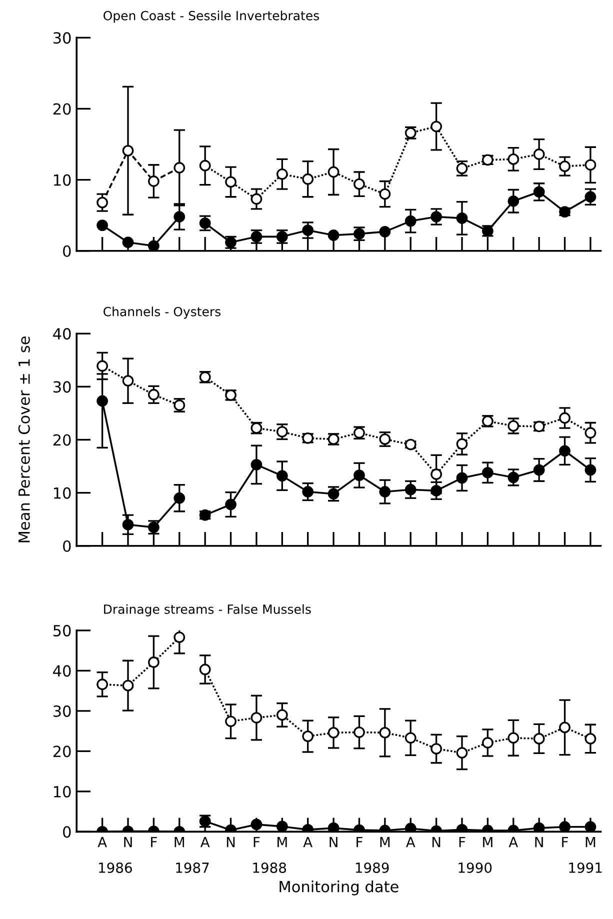 The height and width of the screenshot is (919, 613). I want to click on y-axis-title: Mean Percent Cover ± 1 se, so click(24, 439).